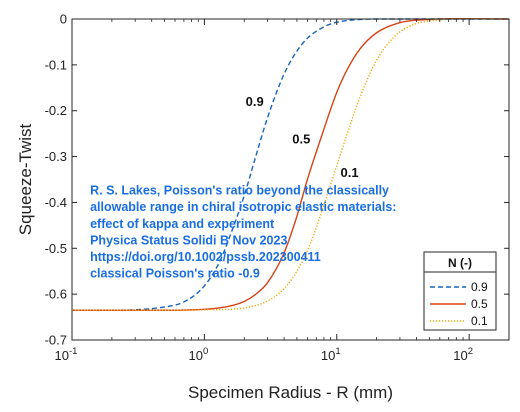 The width and height of the screenshot is (520, 412). Describe the element at coordinates (56, 110) in the screenshot. I see `y-tick-label: -0.2` at that location.